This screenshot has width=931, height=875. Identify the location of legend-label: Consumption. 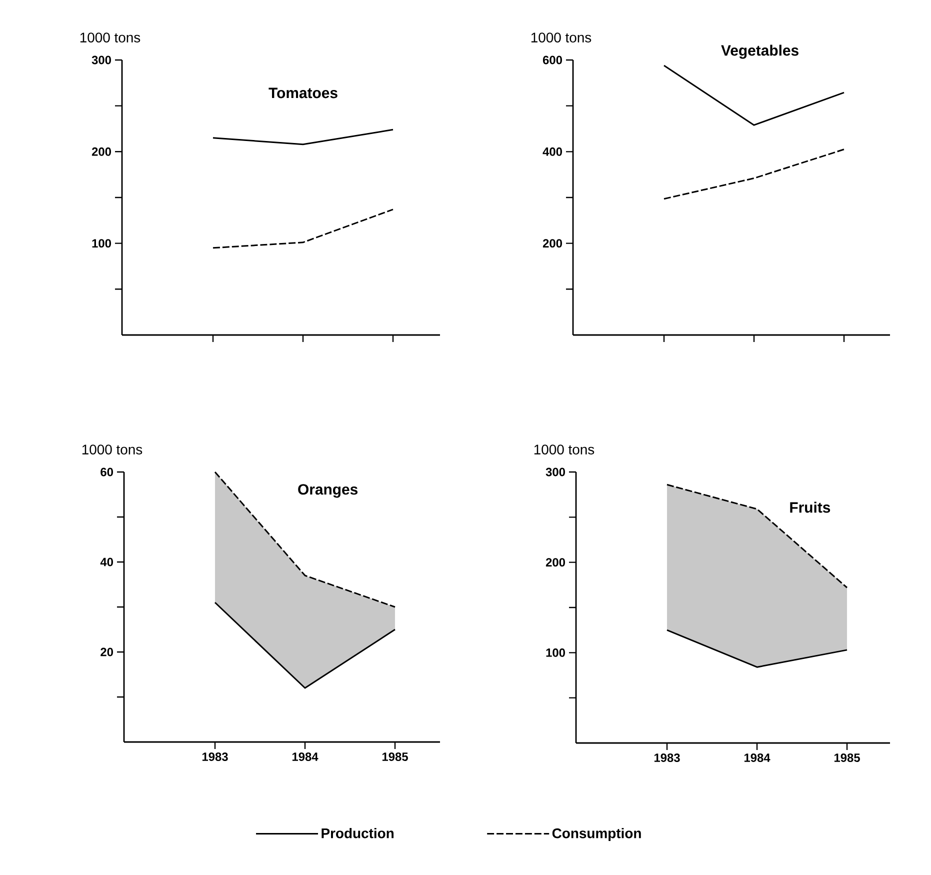
(596, 834).